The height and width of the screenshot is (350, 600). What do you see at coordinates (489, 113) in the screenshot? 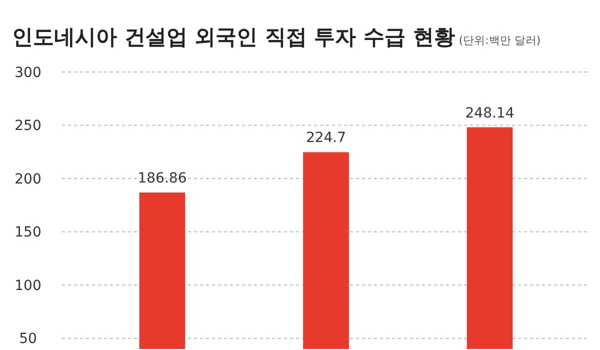
I see `data-label: 248.14` at bounding box center [489, 113].